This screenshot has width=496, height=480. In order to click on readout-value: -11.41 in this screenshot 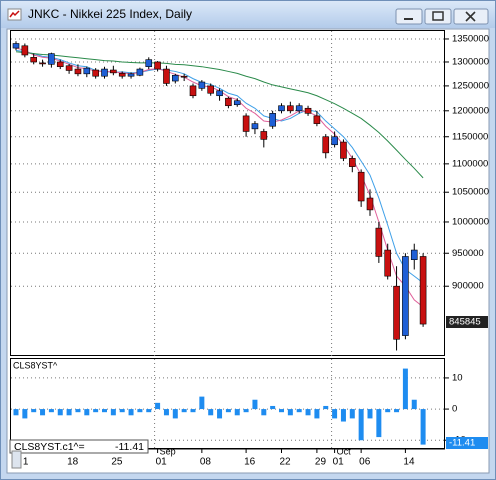, I will do `click(129, 447)`.